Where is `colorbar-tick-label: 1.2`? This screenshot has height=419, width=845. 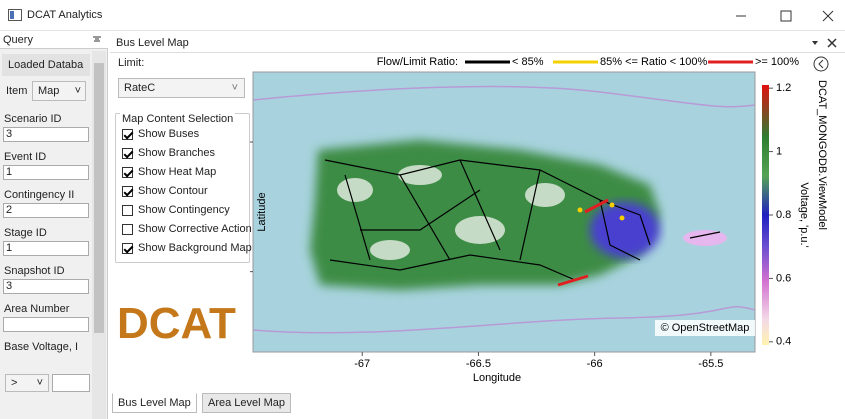
colorbar-tick-label: 1.2 is located at coordinates (783, 88).